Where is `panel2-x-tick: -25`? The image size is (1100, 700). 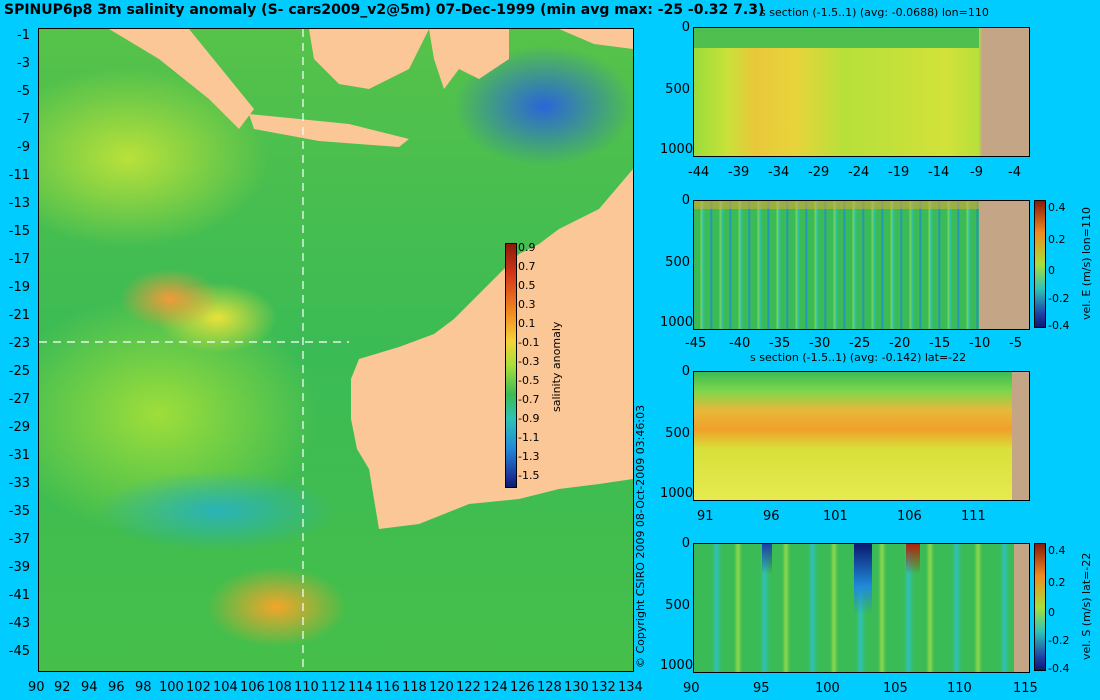
panel2-x-tick: -25 is located at coordinates (860, 343).